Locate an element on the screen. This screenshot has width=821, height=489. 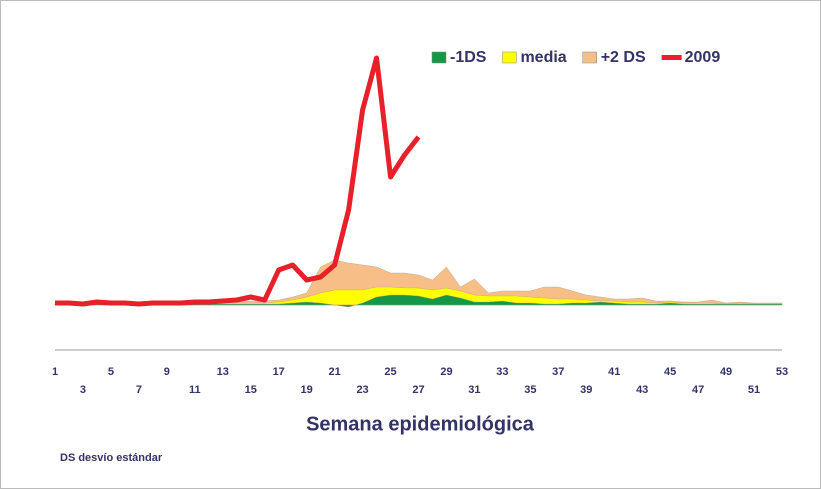
x-tick-label: 21 is located at coordinates (334, 372).